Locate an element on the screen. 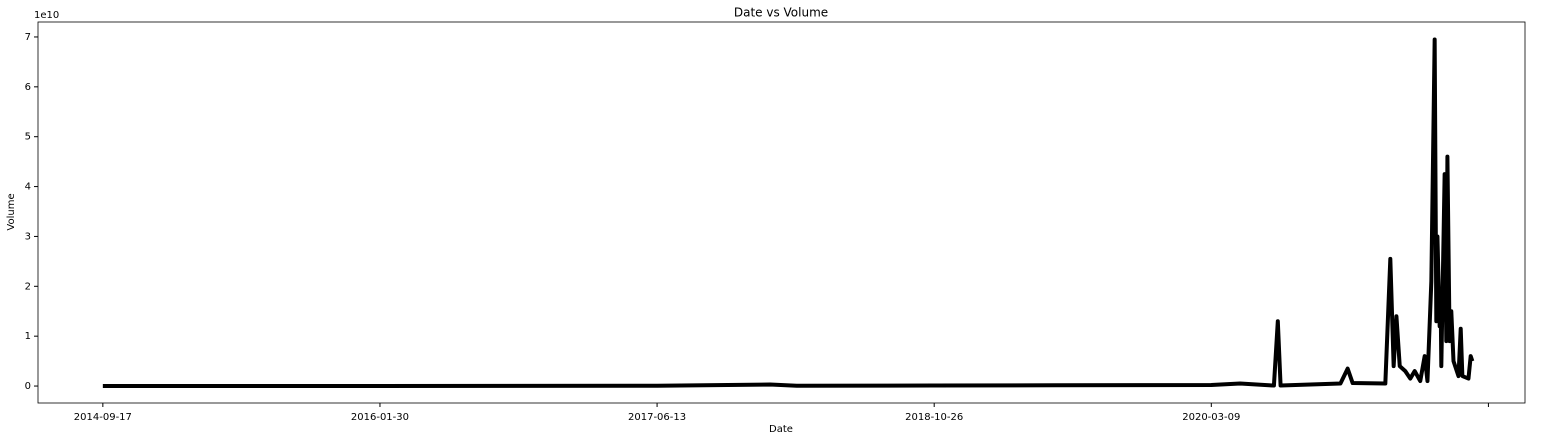 The height and width of the screenshot is (441, 1548). x-axis-label: Date is located at coordinates (781, 429).